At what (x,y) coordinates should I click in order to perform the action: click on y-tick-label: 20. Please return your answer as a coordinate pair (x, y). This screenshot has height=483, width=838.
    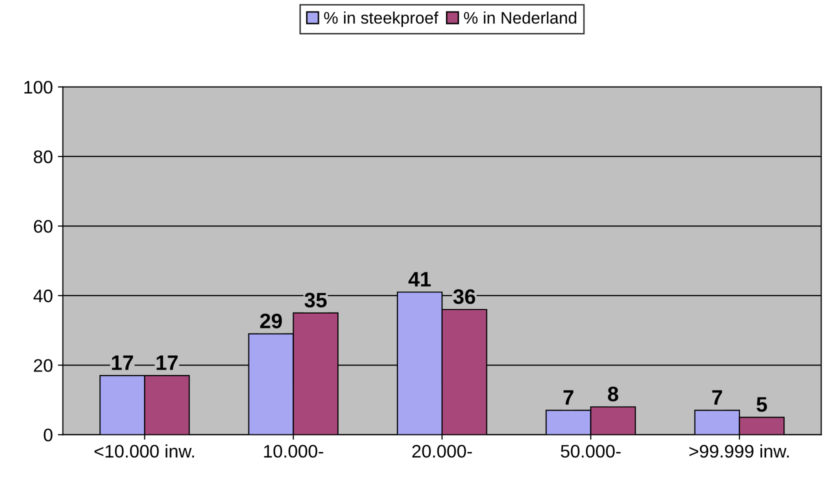
    Looking at the image, I should click on (43, 365).